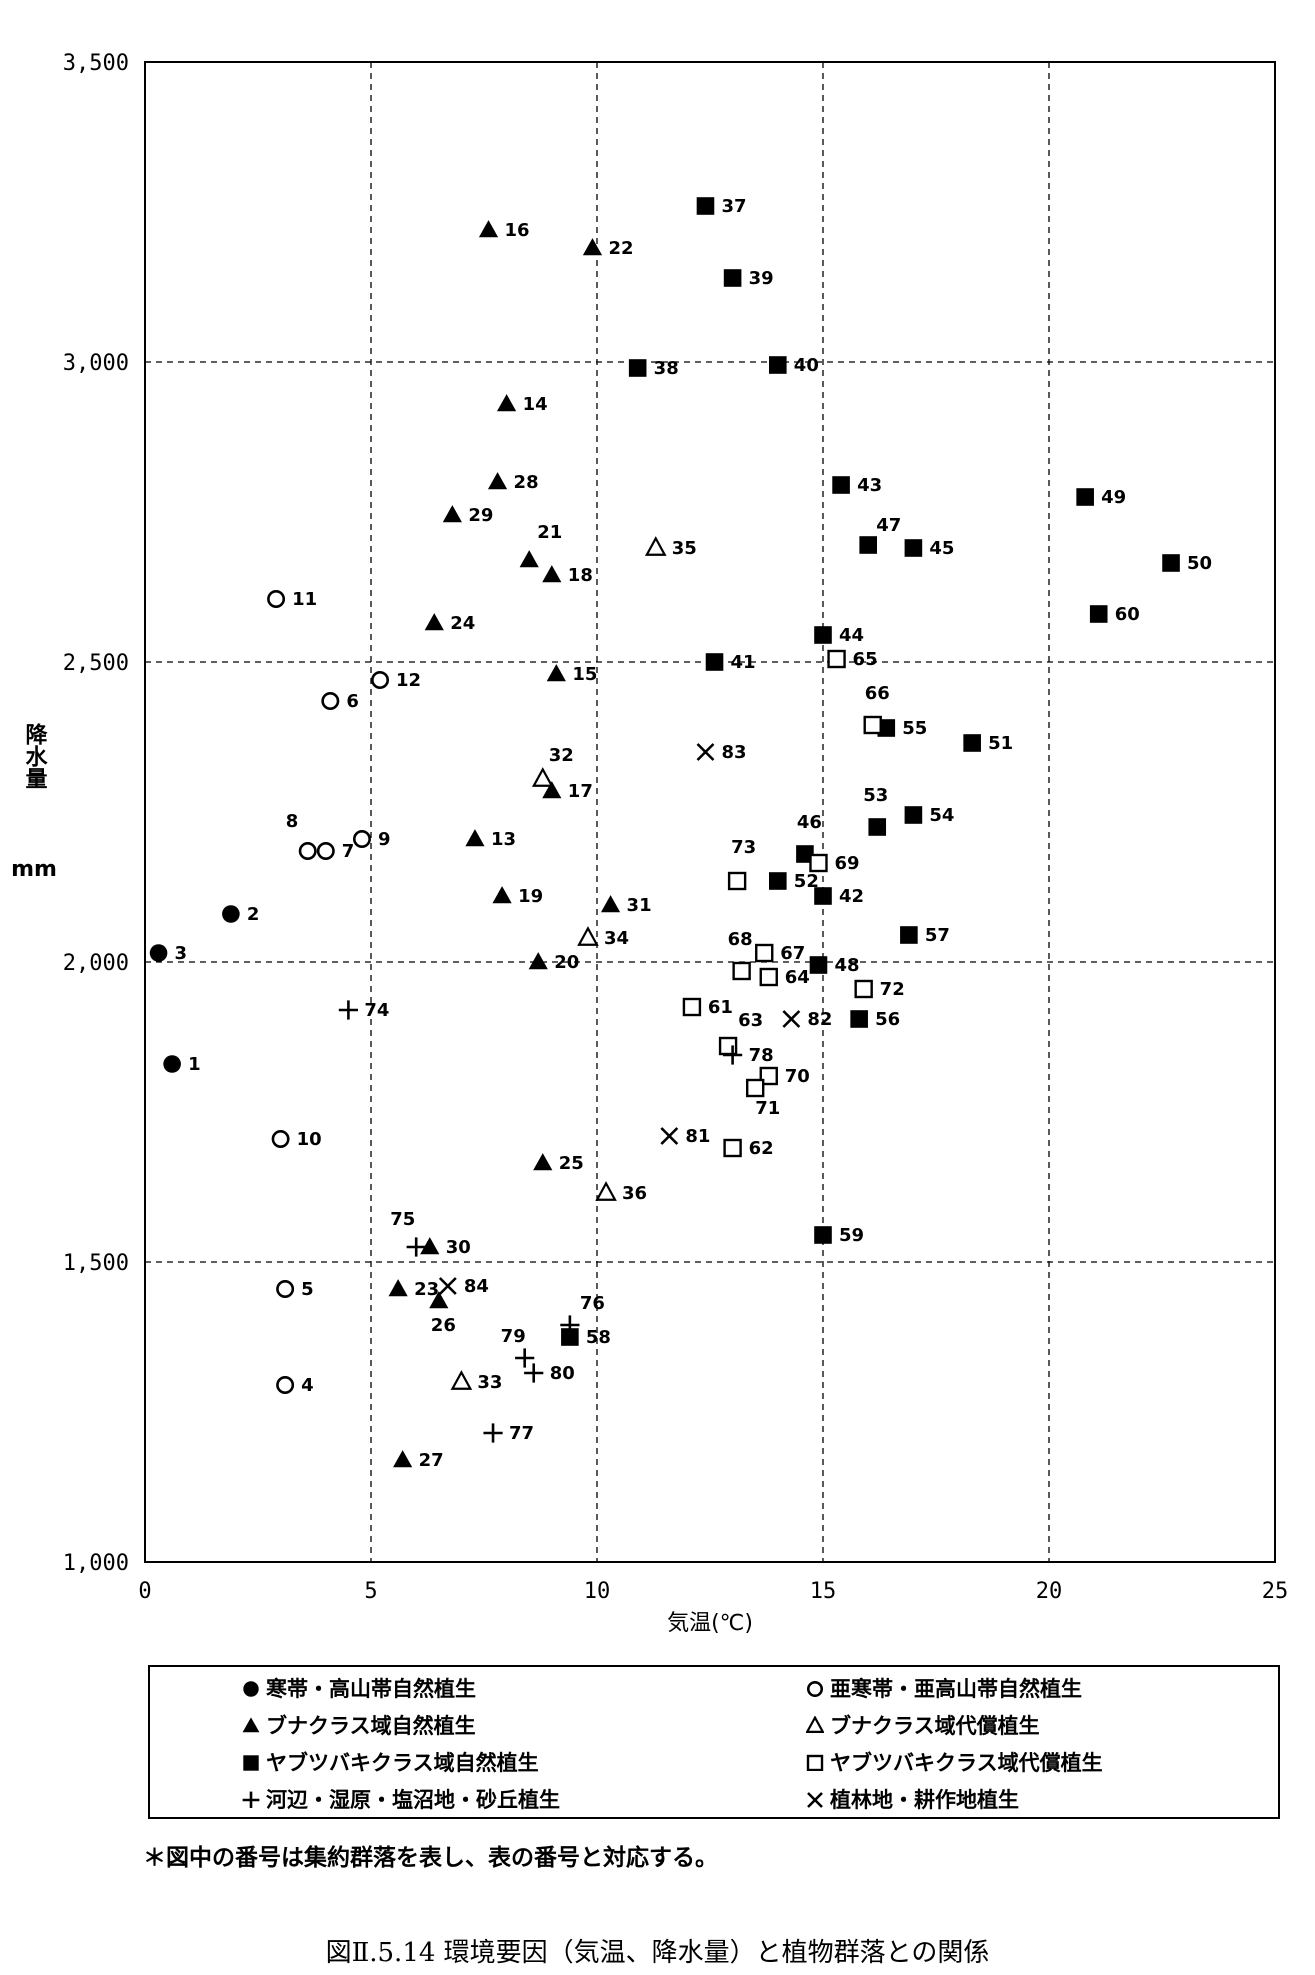  I want to click on point-label-59: 59, so click(851, 1235).